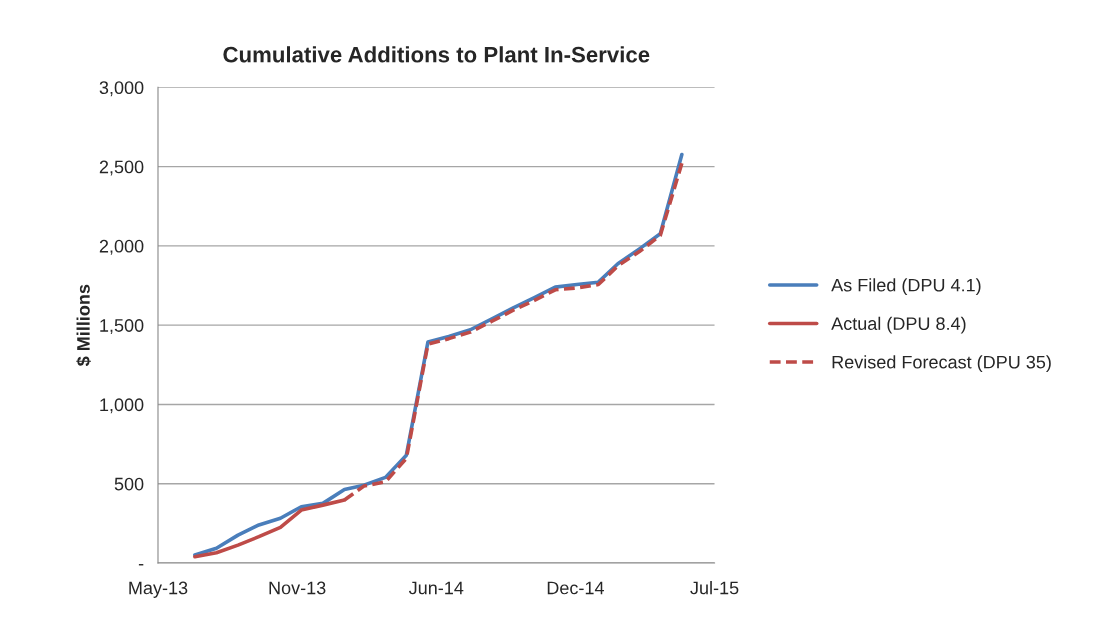 The image size is (1101, 621). I want to click on x-tick-label: May-13, so click(158, 589).